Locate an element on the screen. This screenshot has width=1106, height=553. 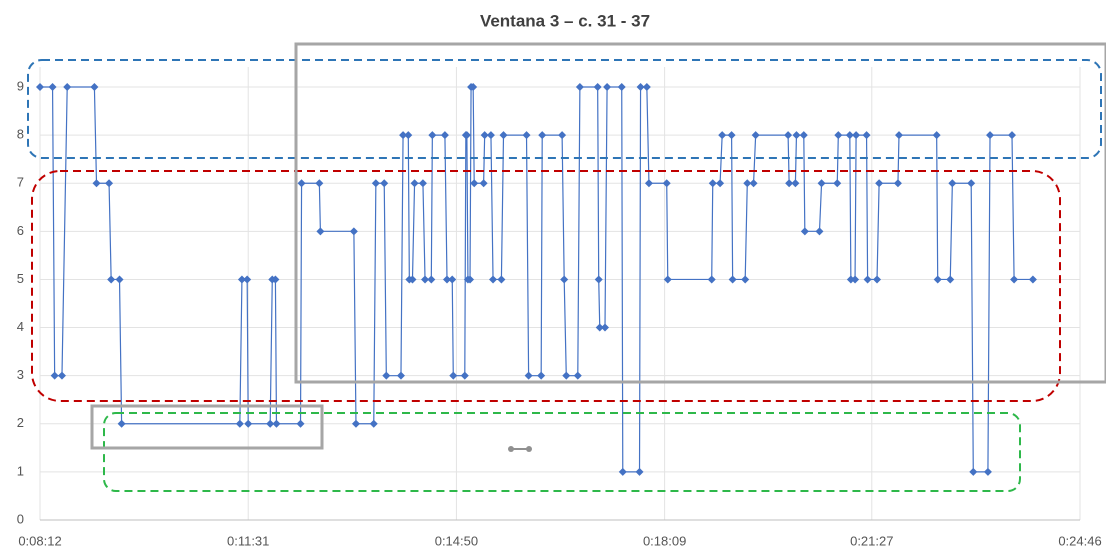
x-tick-label: 0:08:12 is located at coordinates (39, 540).